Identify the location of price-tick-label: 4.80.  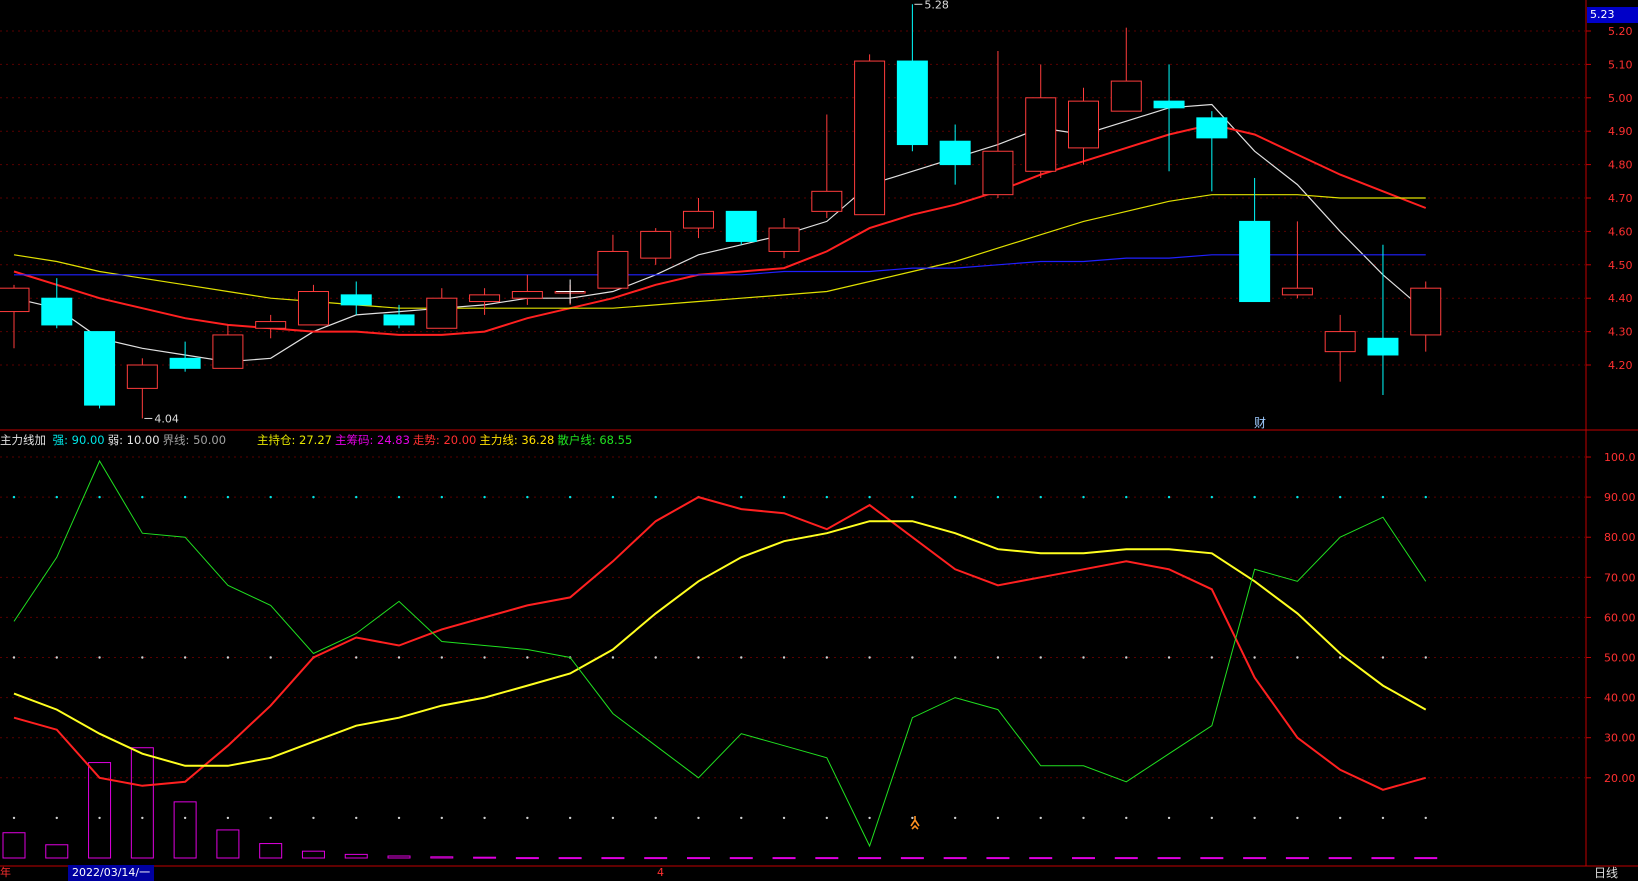
(1620, 165).